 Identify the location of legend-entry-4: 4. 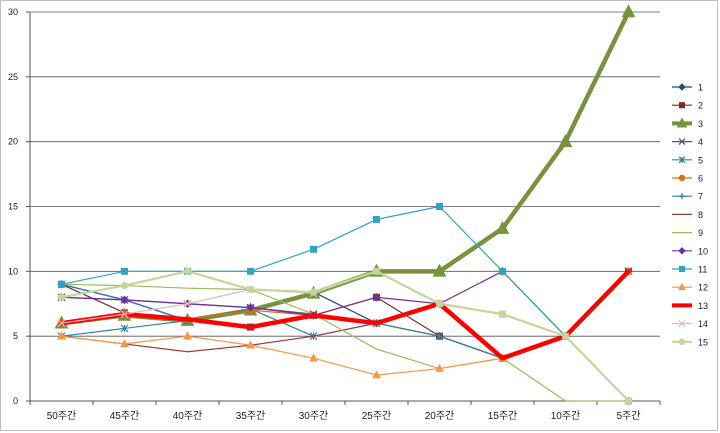
(687, 142).